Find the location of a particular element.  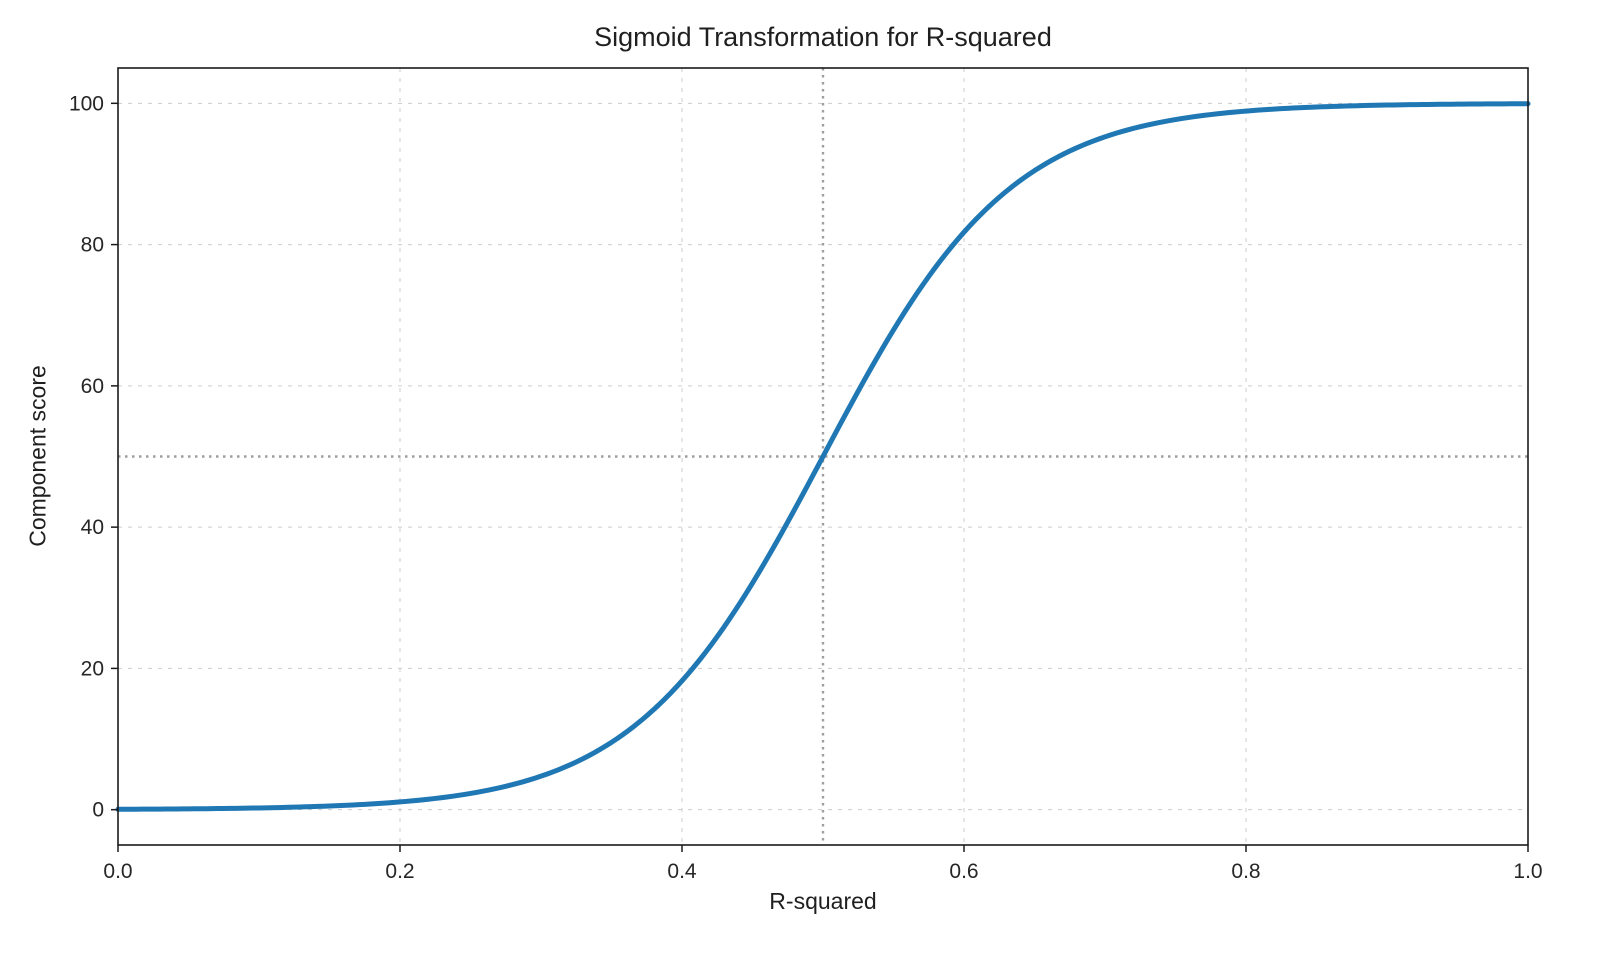

x-tick-label: 1.0 is located at coordinates (1527, 871).